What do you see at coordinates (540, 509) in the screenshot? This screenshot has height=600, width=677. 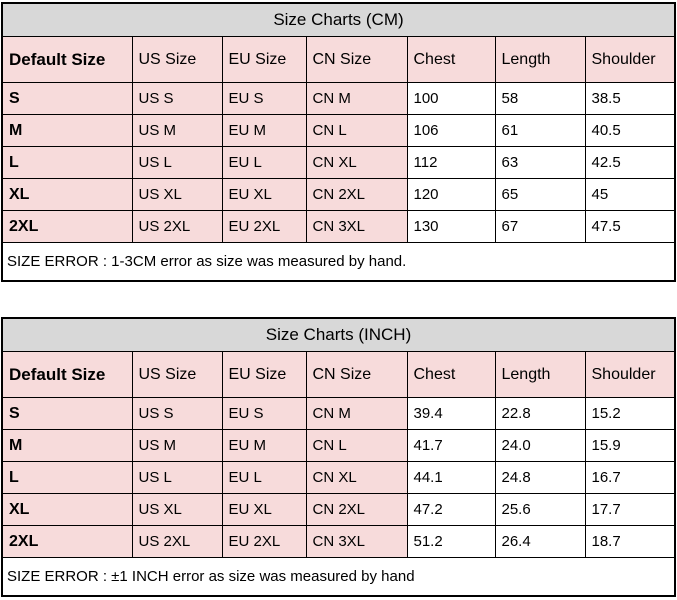 I see `cell-length: 25.6` at bounding box center [540, 509].